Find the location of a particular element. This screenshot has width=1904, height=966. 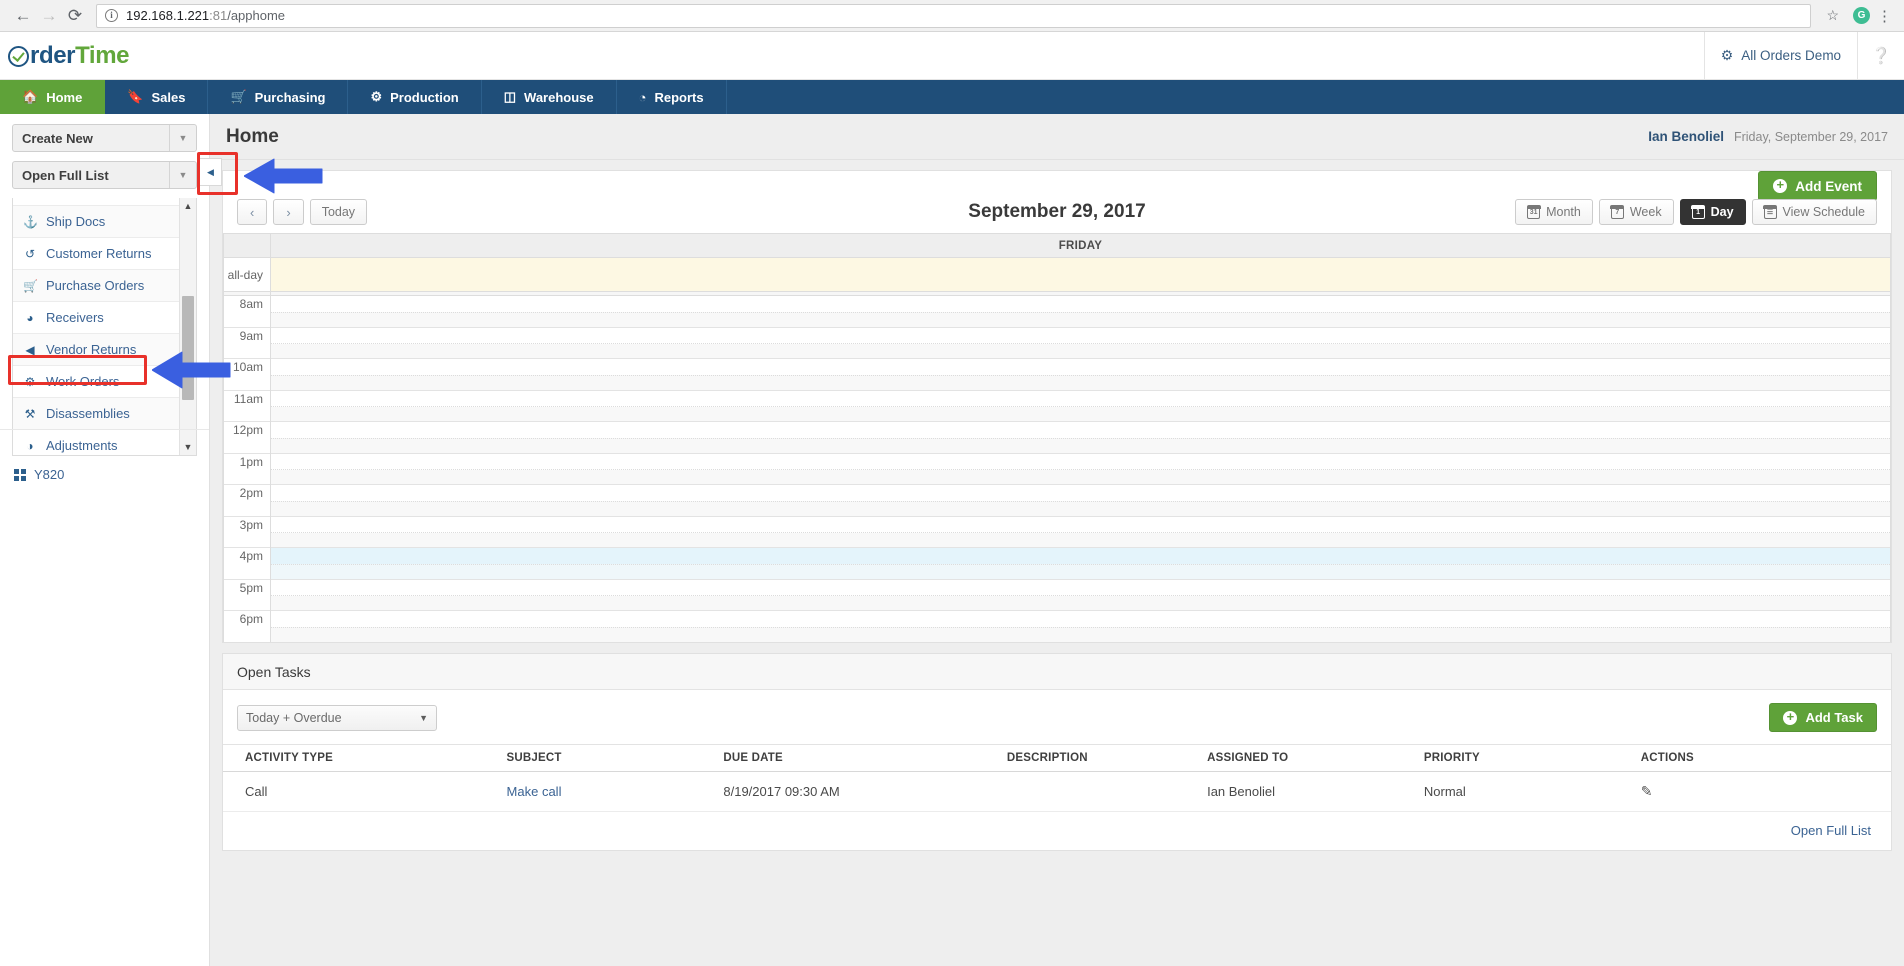

col-actions: ACTIONS is located at coordinates (1765, 758).